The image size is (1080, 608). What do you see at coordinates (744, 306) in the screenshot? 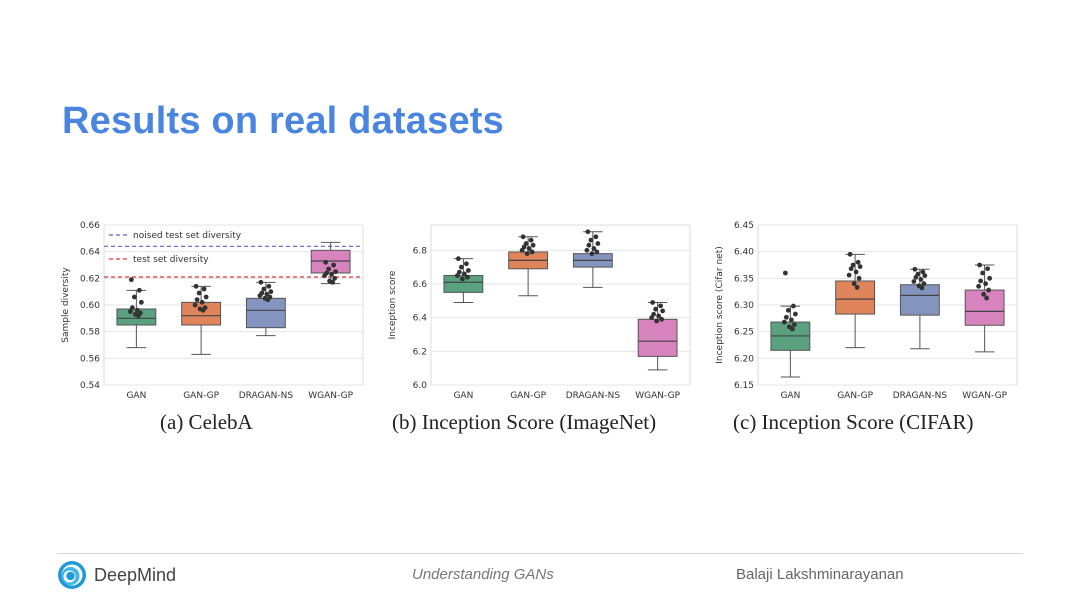
I see `y-tick-label: 6.30` at bounding box center [744, 306].